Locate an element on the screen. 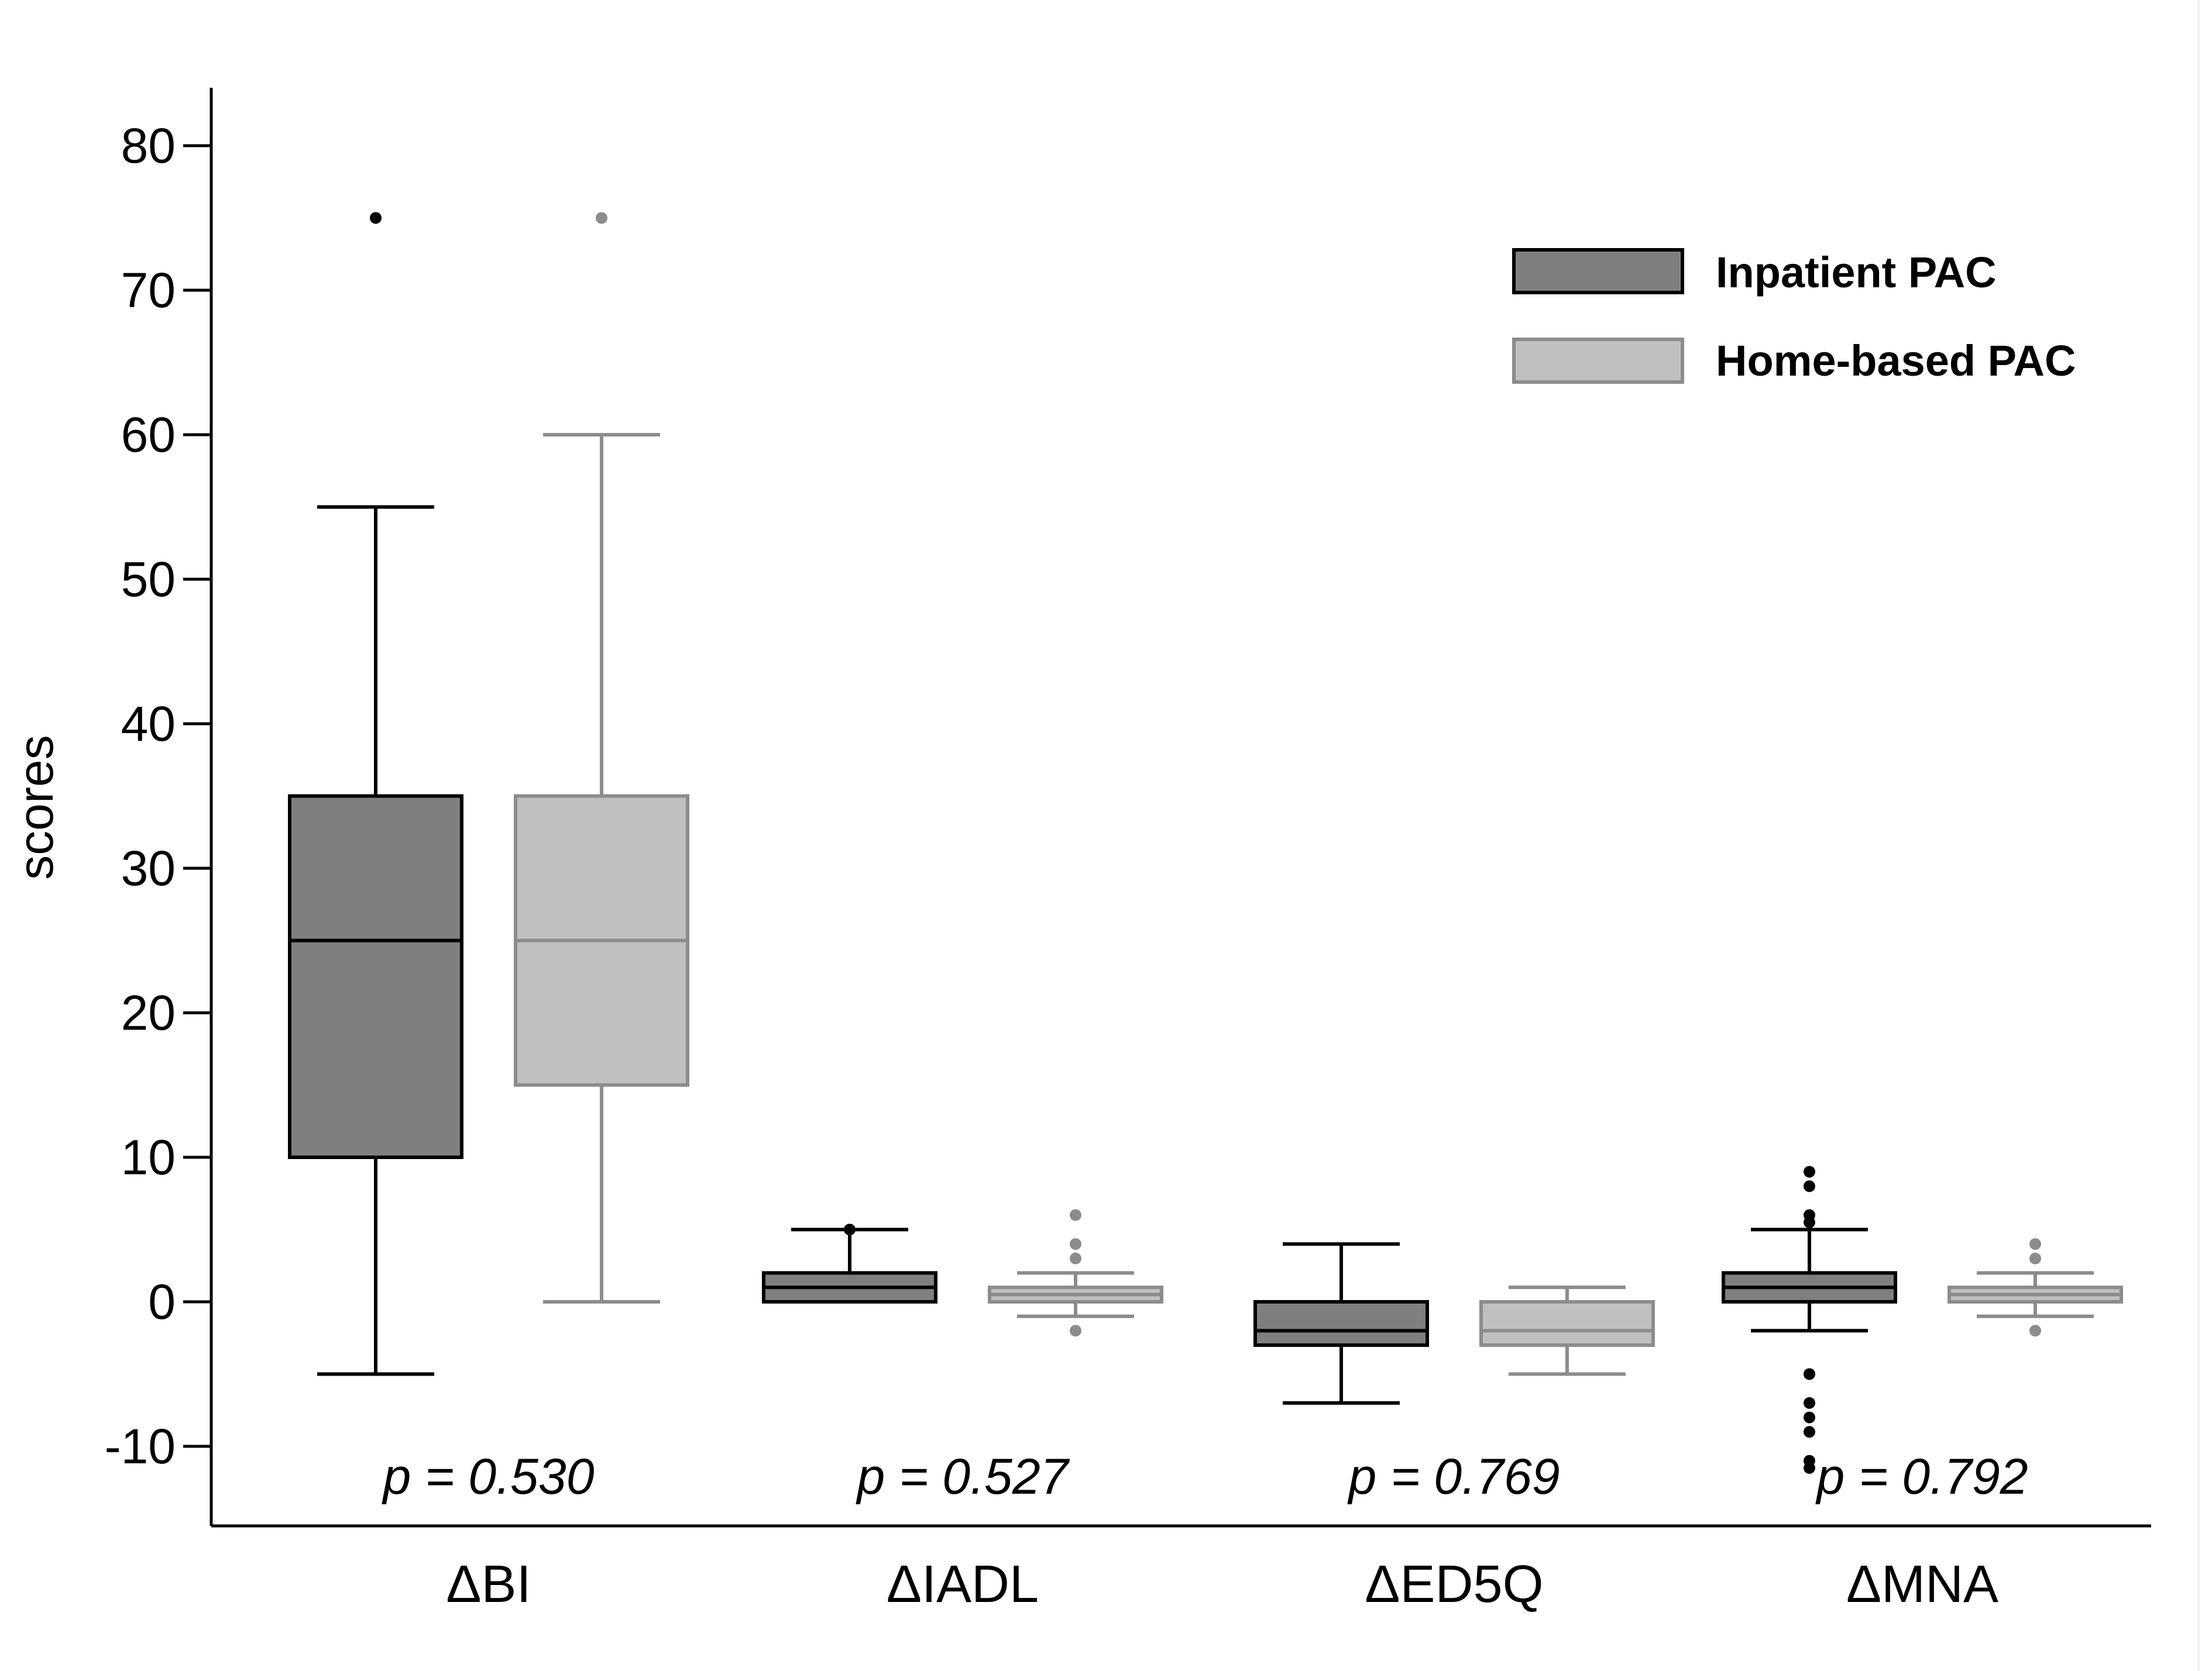  category-label: ΔMNA is located at coordinates (1922, 1585).